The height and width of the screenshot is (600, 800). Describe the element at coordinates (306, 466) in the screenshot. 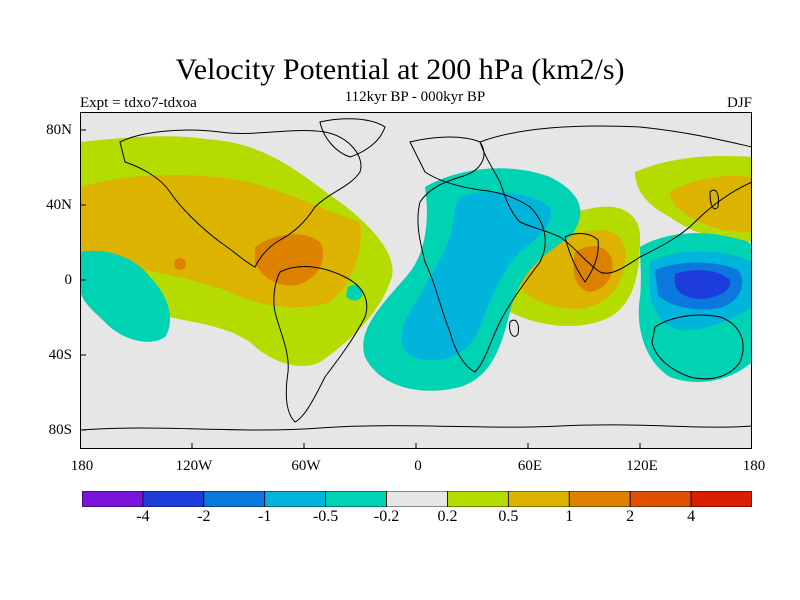

I see `lon-label: 60W` at that location.